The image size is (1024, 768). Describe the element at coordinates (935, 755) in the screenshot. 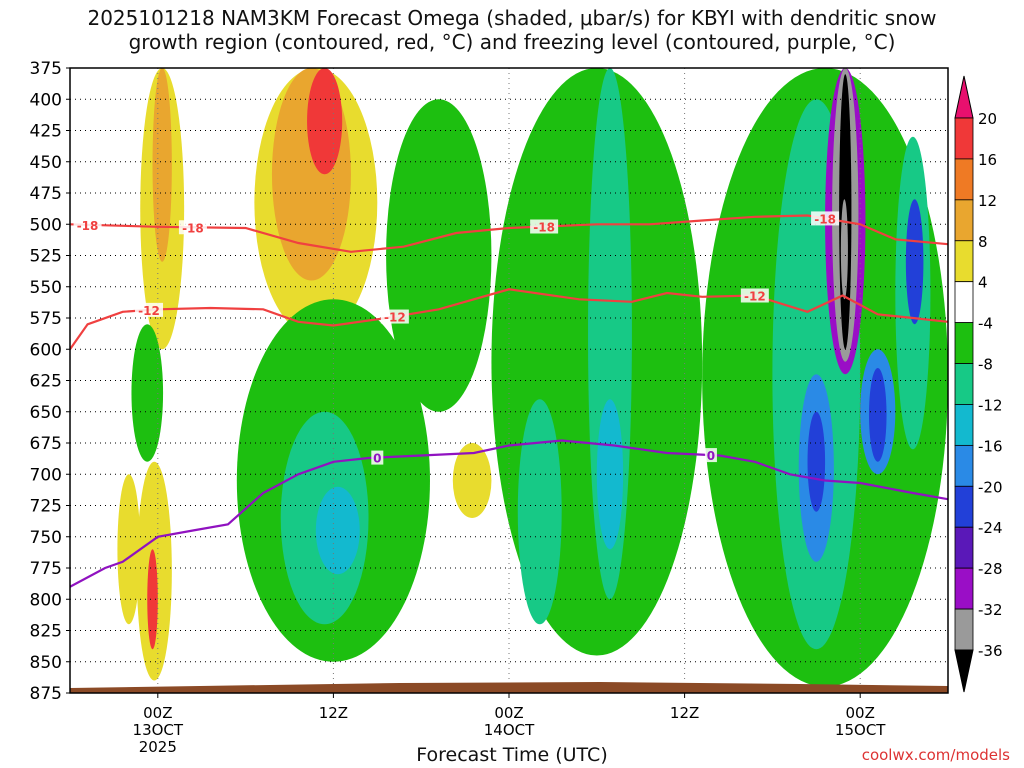

I see `site-credit: coolwx.com/models` at that location.